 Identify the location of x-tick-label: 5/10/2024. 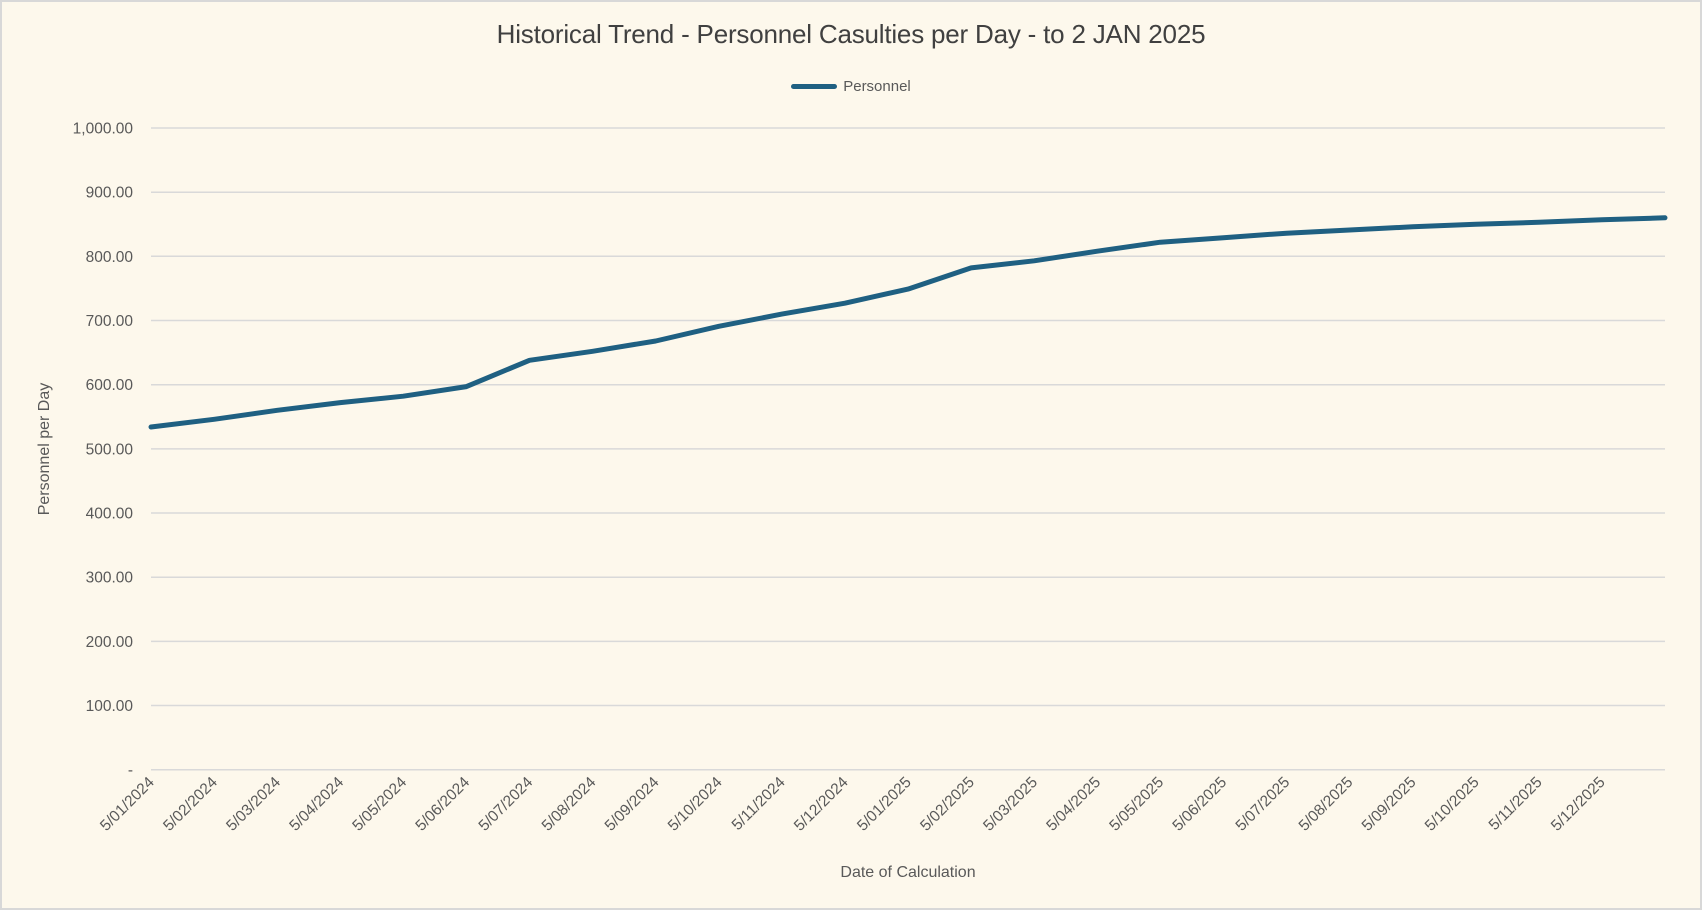
(695, 804).